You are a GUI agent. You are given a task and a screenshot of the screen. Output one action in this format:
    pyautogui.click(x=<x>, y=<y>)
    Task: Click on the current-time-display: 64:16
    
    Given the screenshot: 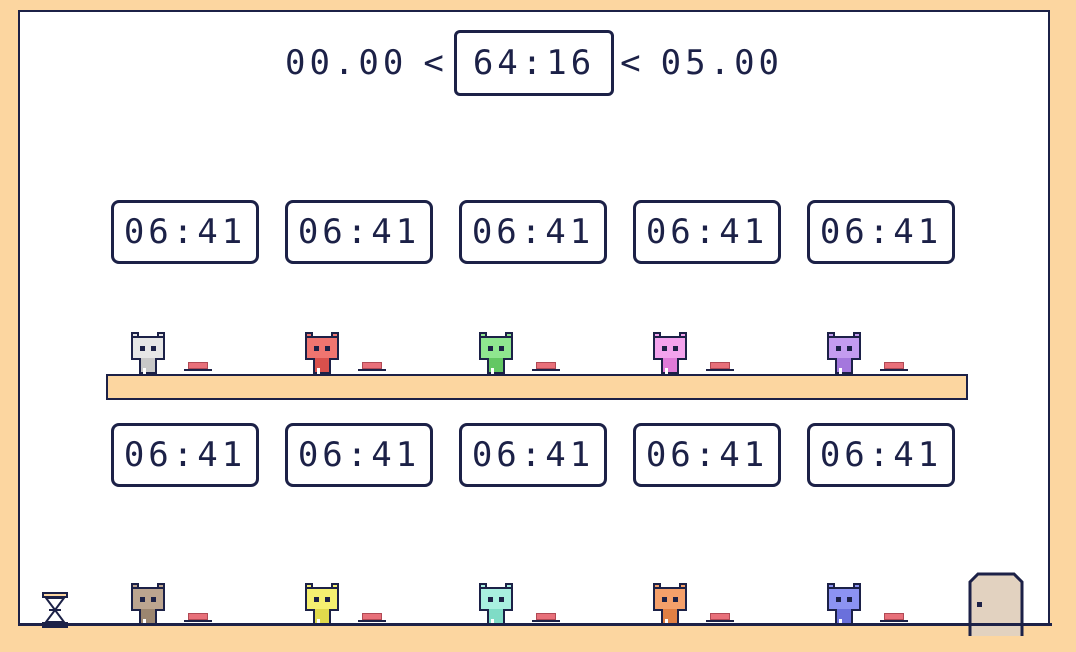 What is the action you would take?
    pyautogui.click(x=534, y=63)
    